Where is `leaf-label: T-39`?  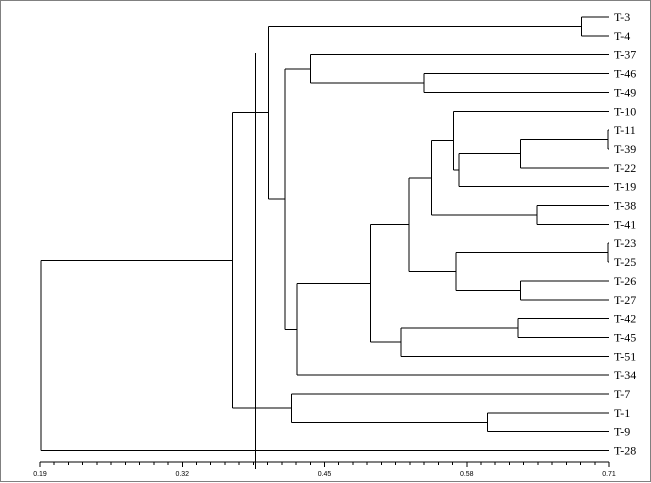
leaf-label: T-39 is located at coordinates (625, 149).